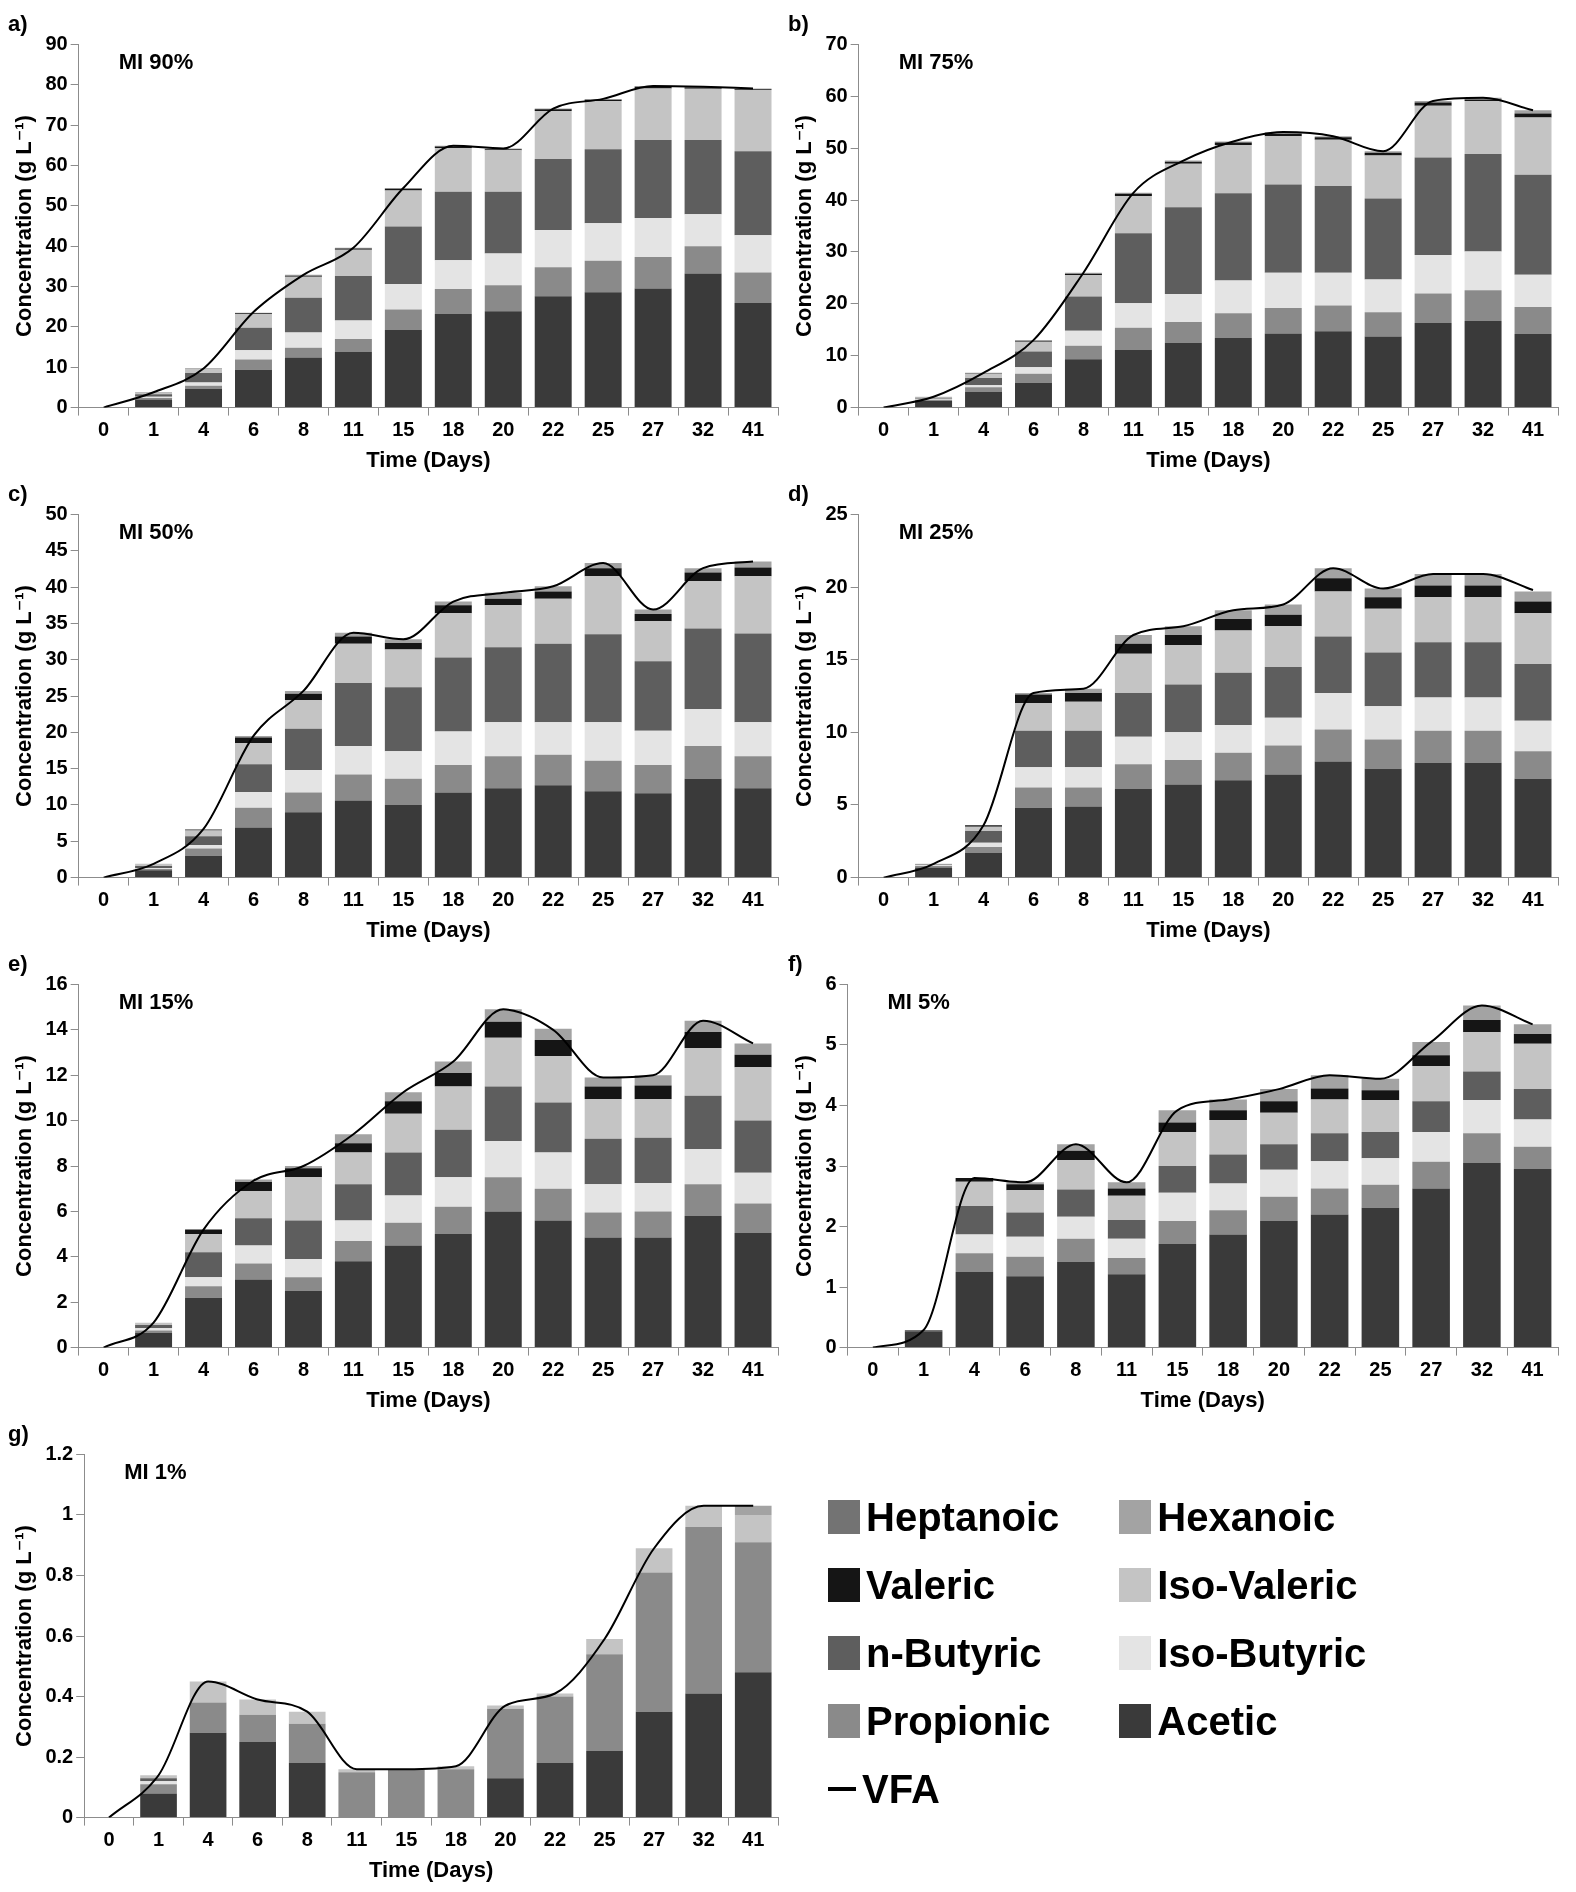  Describe the element at coordinates (954, 1653) in the screenshot. I see `legend-label: n-Butyric` at that location.